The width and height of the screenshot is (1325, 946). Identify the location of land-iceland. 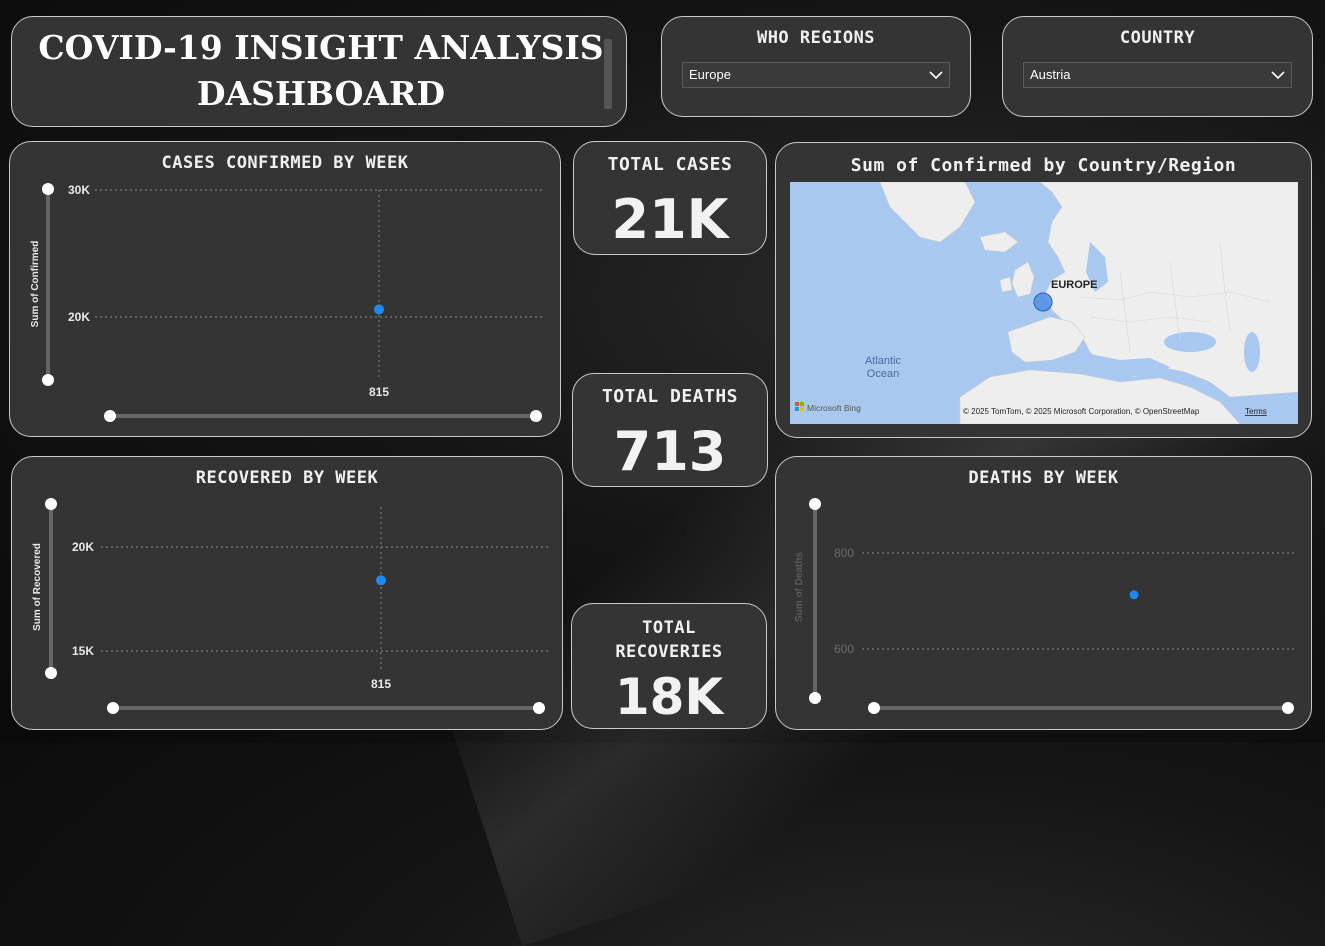
(999, 242).